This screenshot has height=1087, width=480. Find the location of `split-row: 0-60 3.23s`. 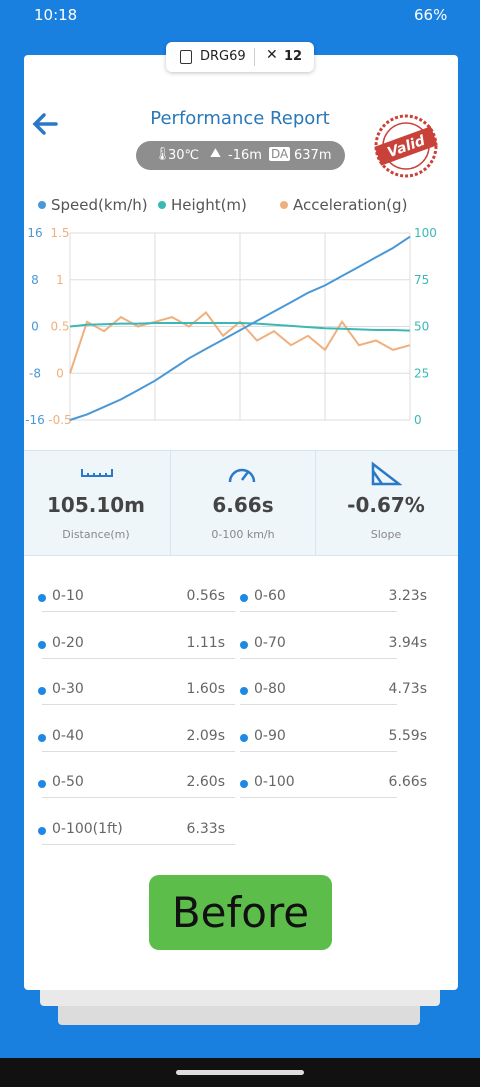

split-row: 0-60 3.23s is located at coordinates (333, 600).